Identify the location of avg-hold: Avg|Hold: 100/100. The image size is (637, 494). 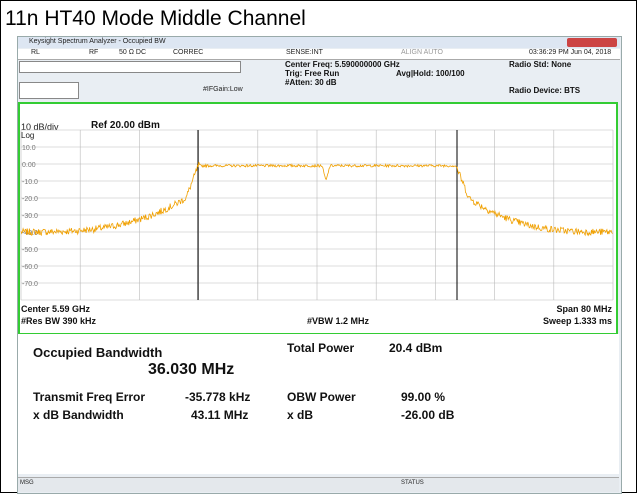
(430, 73).